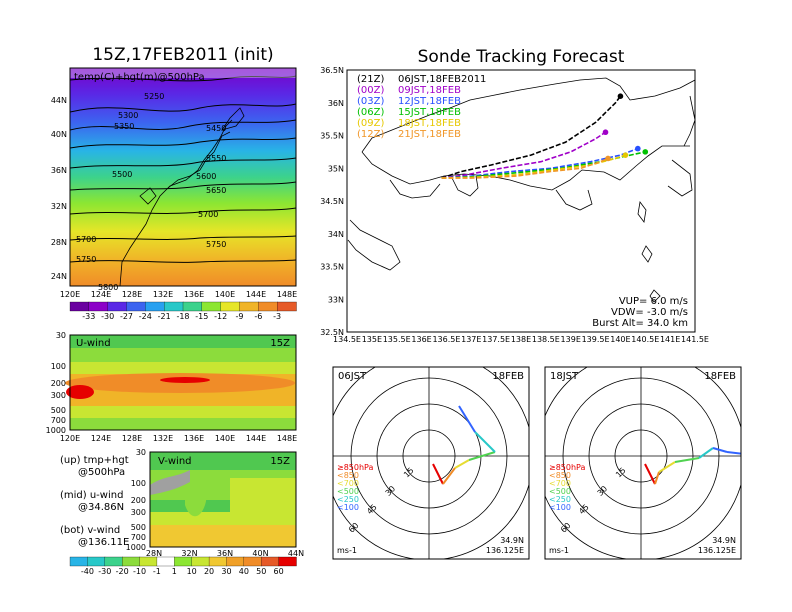 This screenshot has width=792, height=612. What do you see at coordinates (429, 123) in the screenshot?
I see `track-legend-time: 18JST,18FEB` at bounding box center [429, 123].